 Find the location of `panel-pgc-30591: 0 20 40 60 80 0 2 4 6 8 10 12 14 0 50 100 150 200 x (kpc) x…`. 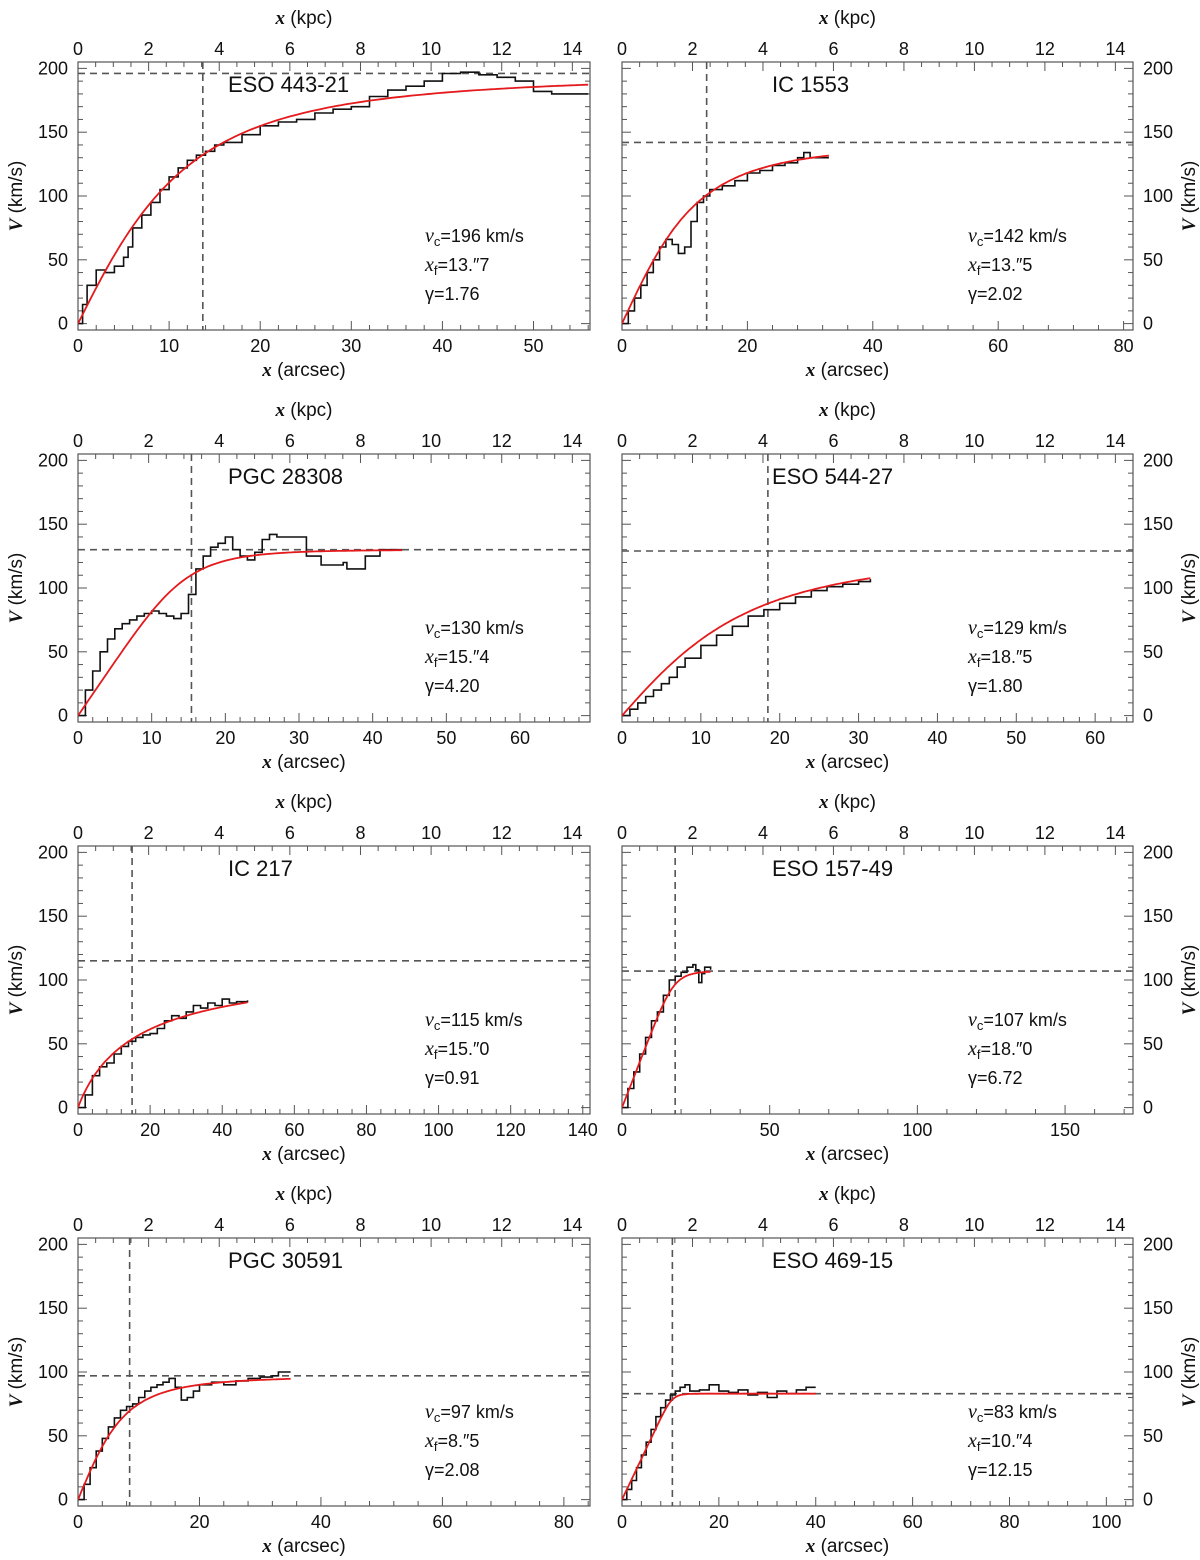

panel-pgc-30591: 0 20 40 60 80 0 2 4 6 8 10 12 14 0 50 100 150 200 x (kpc) x… is located at coordinates (298, 1370).